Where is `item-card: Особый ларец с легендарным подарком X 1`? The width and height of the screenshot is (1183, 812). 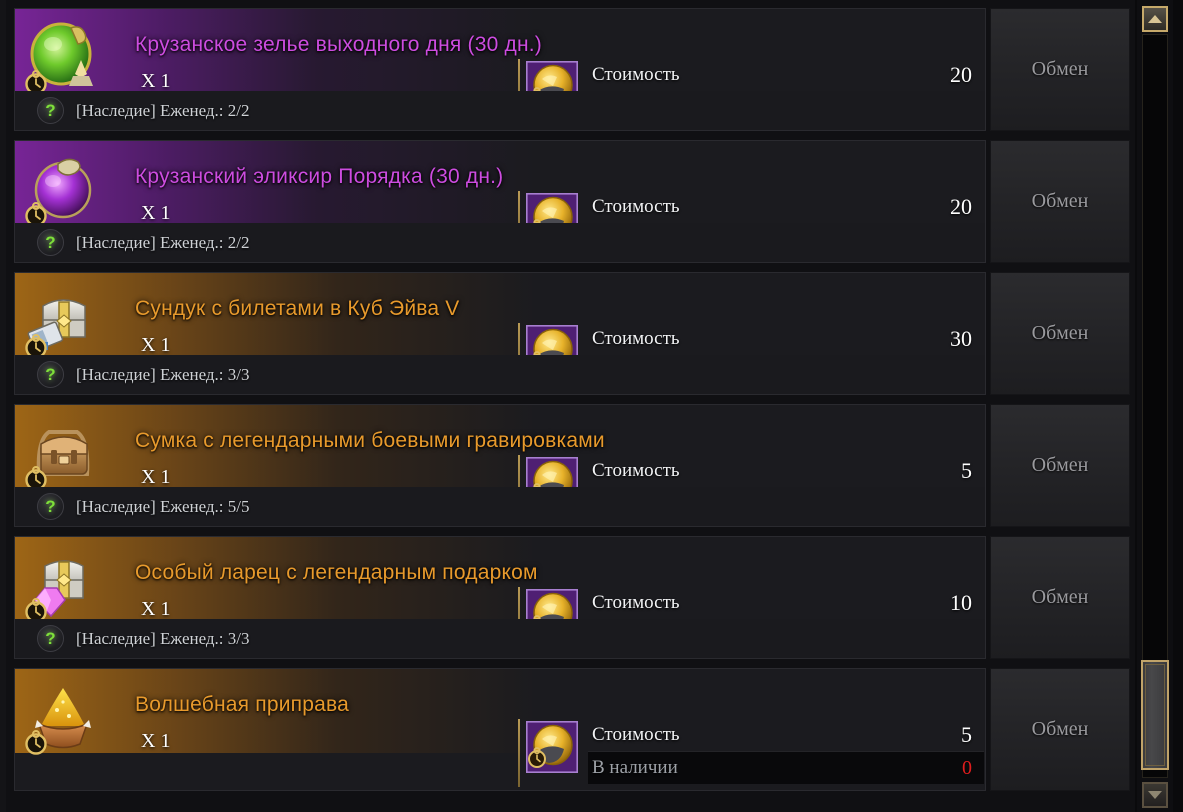 item-card: Особый ларец с легендарным подарком X 1 is located at coordinates (500, 597).